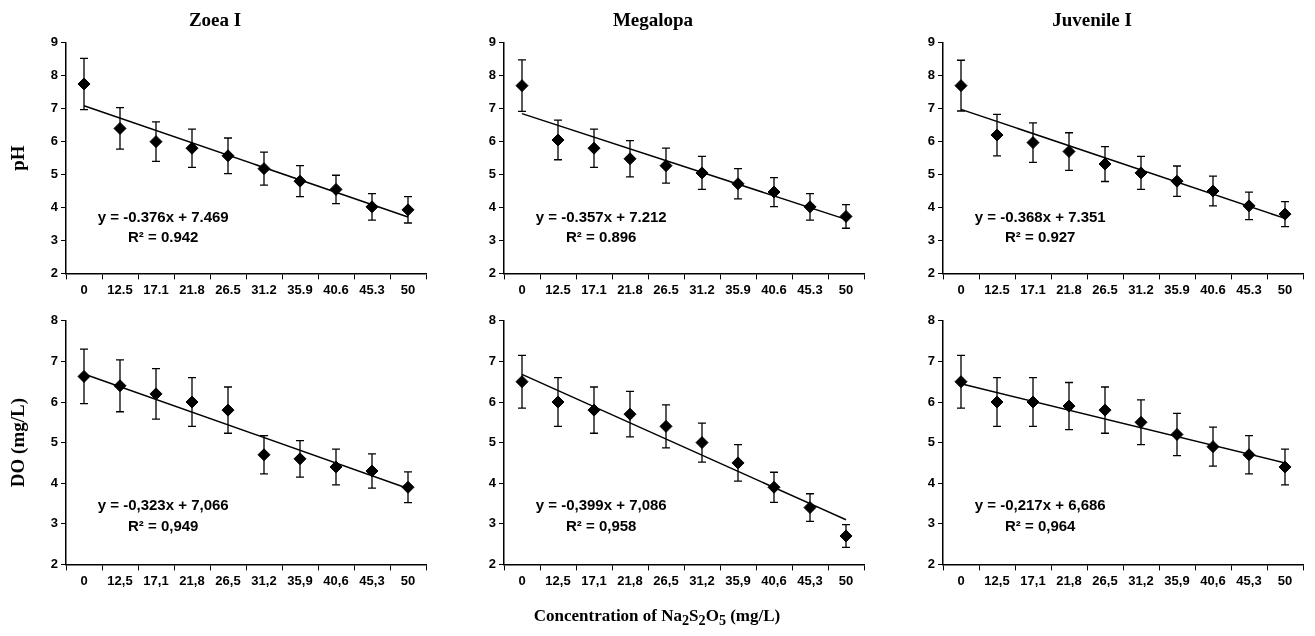  I want to click on x-tick-label: 12.5, so click(997, 289).